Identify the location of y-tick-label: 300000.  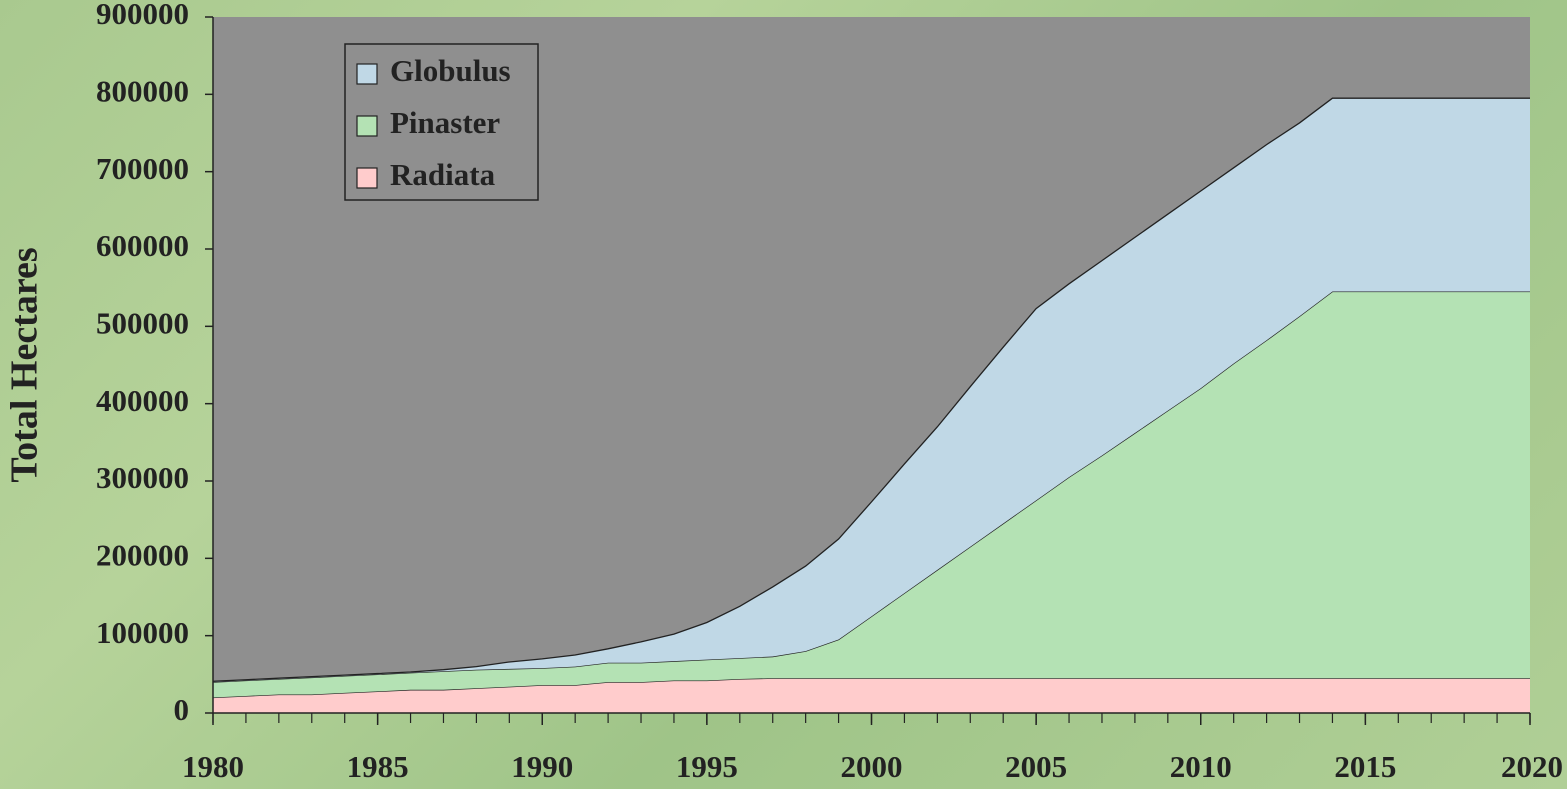
(142, 477).